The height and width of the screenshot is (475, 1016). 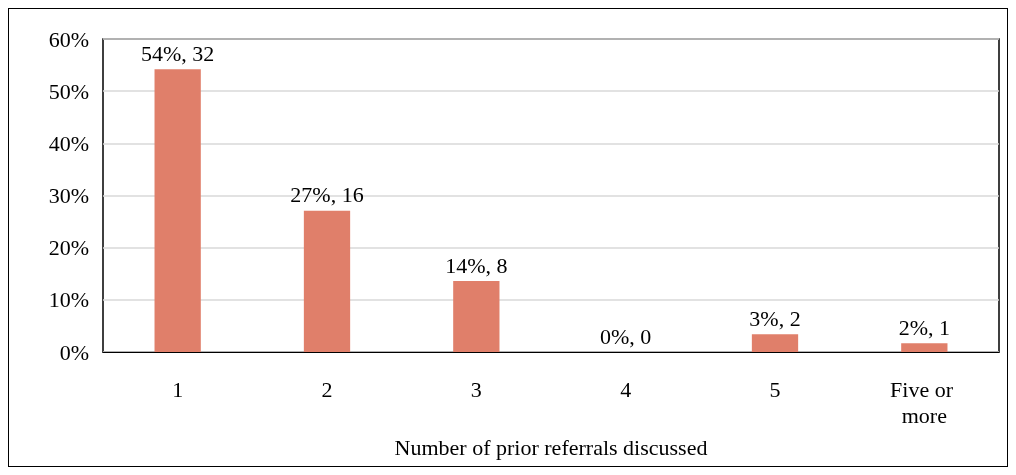 I want to click on y-tick-label: 0%, so click(x=74, y=352).